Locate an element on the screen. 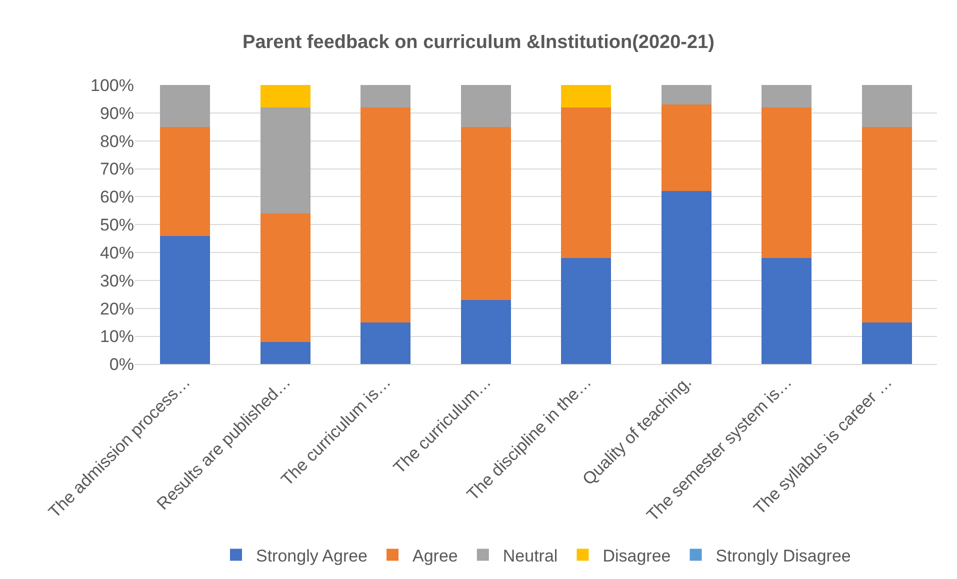 Image resolution: width=957 pixels, height=579 pixels. y-tick-label: 30% is located at coordinates (117, 280).